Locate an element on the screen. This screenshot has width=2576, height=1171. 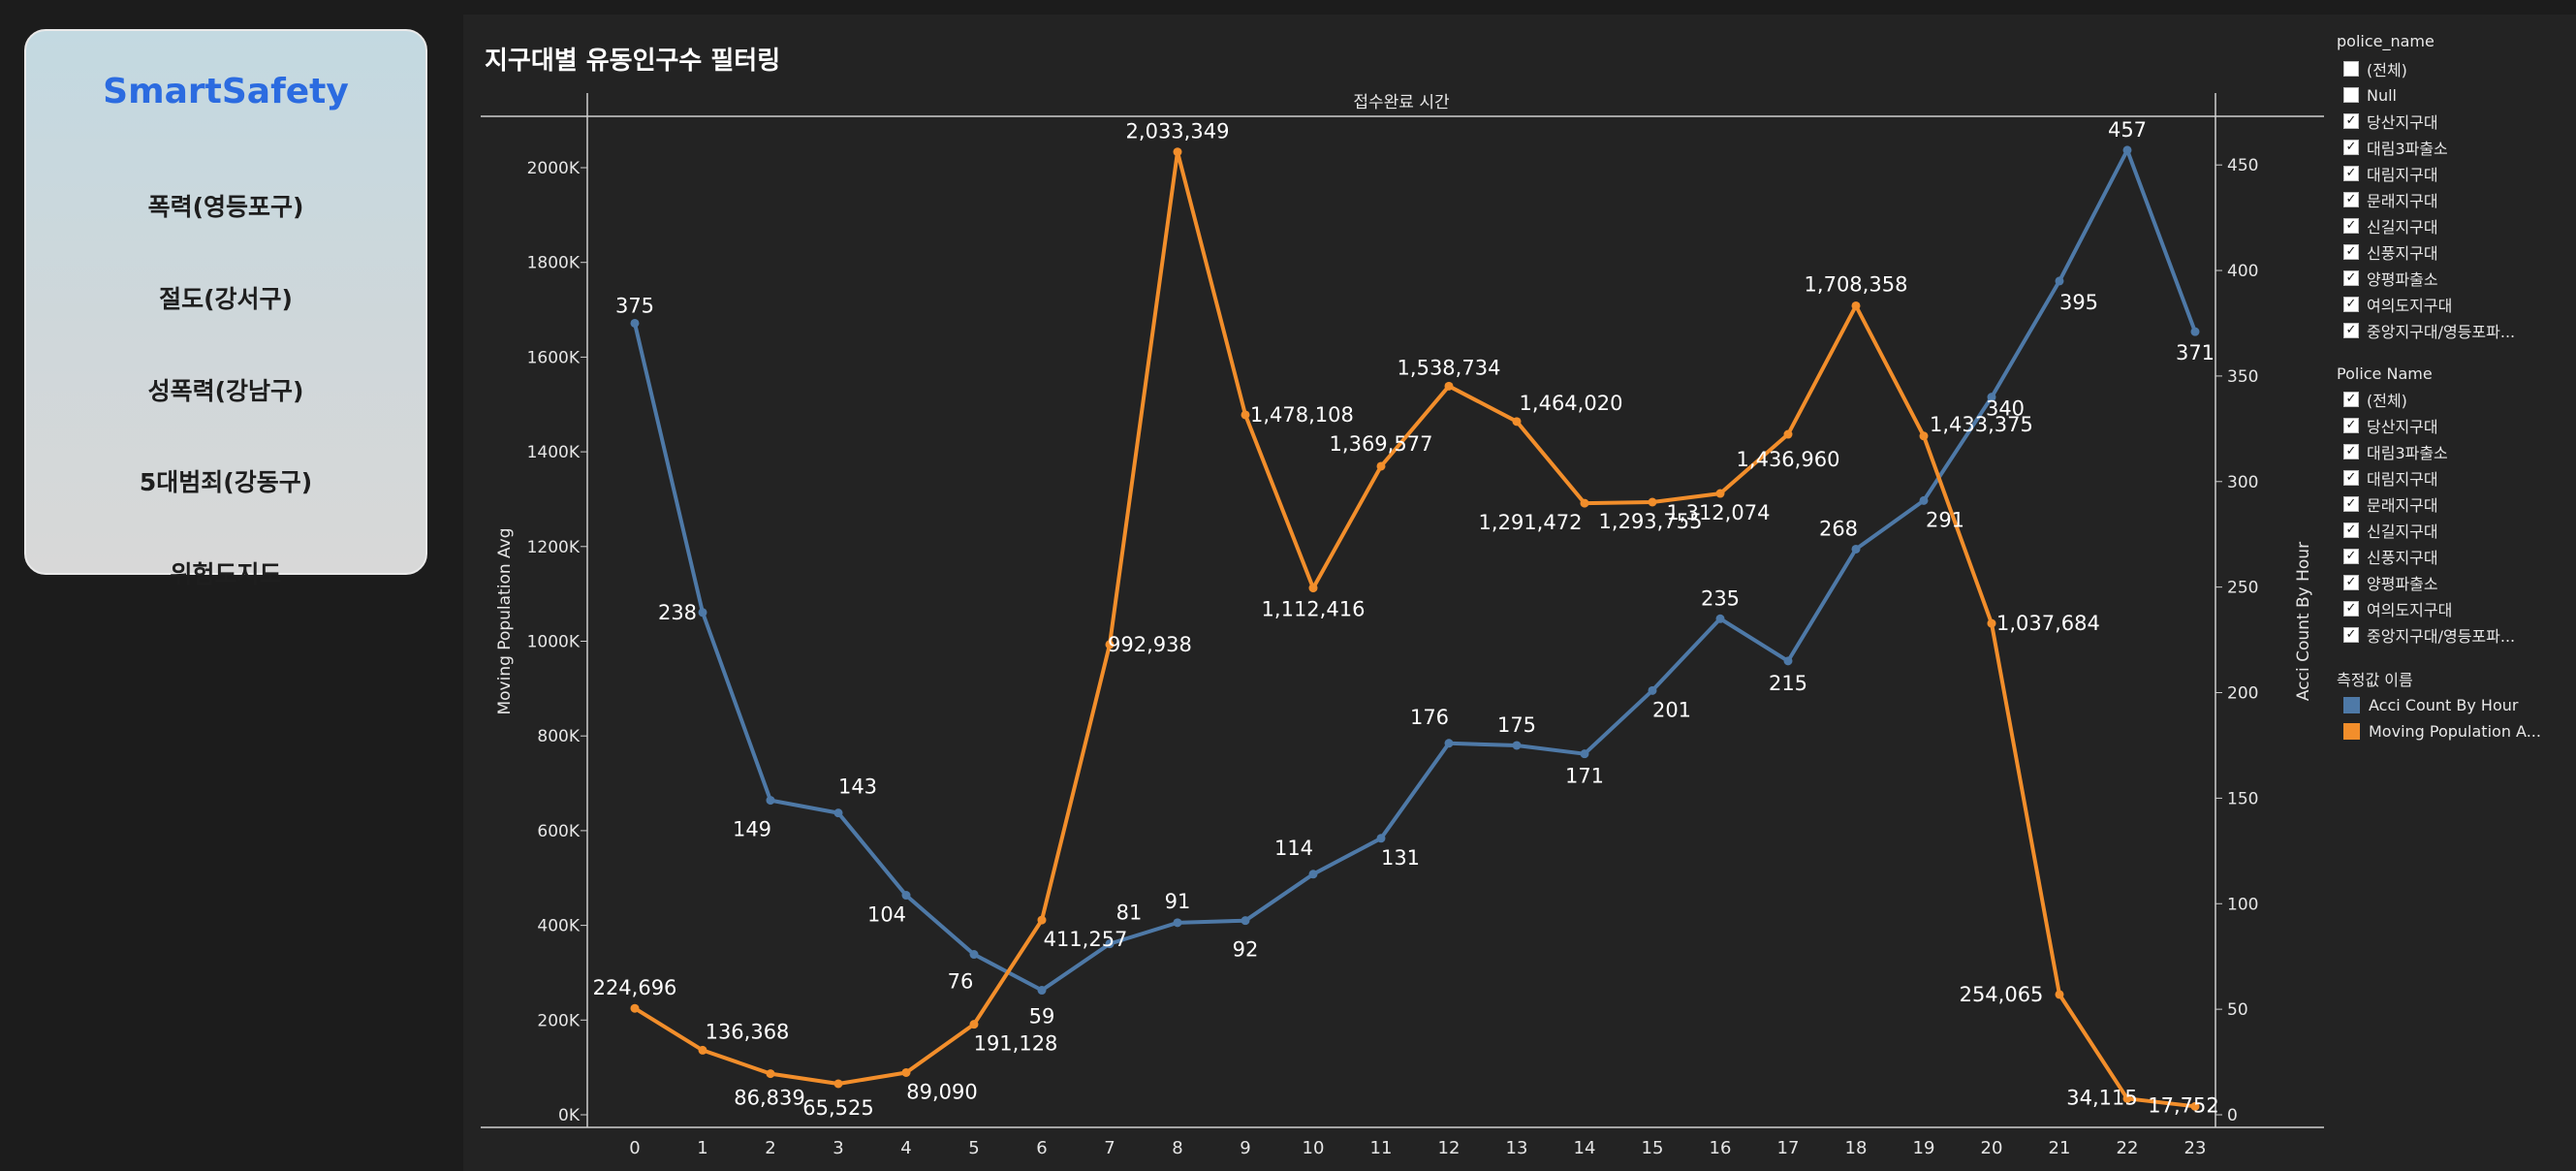
data-label: 131 is located at coordinates (1400, 858).